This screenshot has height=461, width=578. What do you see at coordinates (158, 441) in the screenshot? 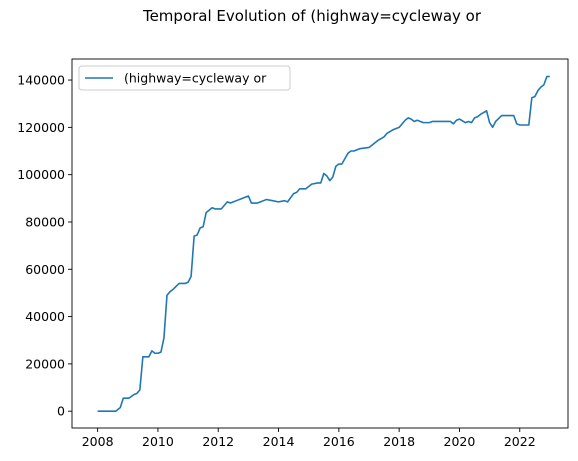
I see `x-tick-label: 2010` at bounding box center [158, 441].